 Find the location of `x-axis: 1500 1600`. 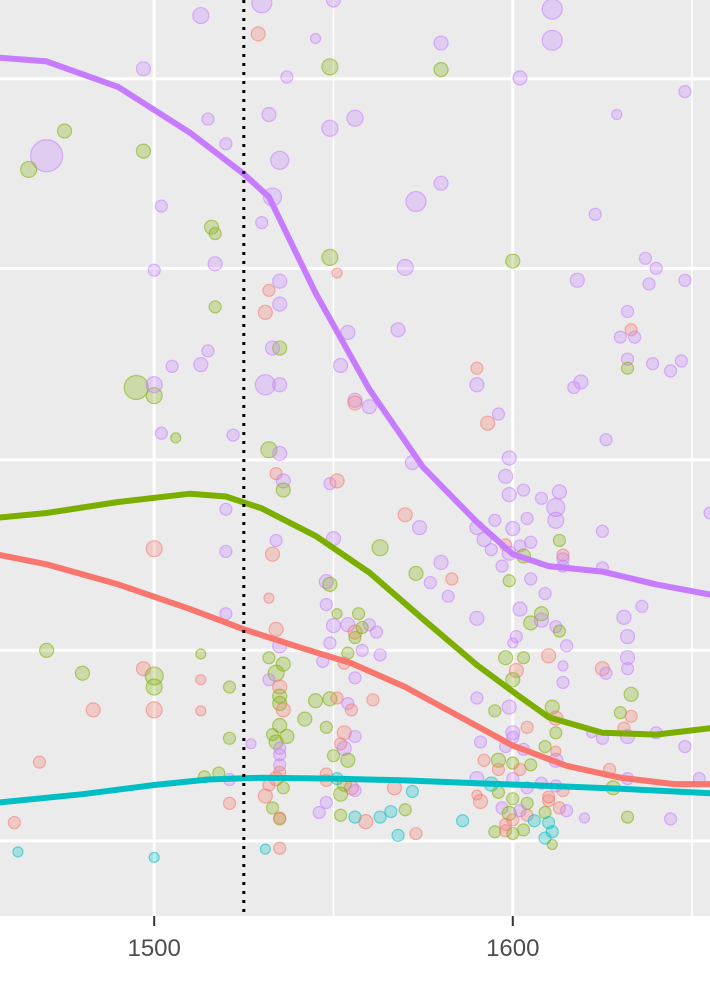

x-axis: 1500 1600 is located at coordinates (333, 939).